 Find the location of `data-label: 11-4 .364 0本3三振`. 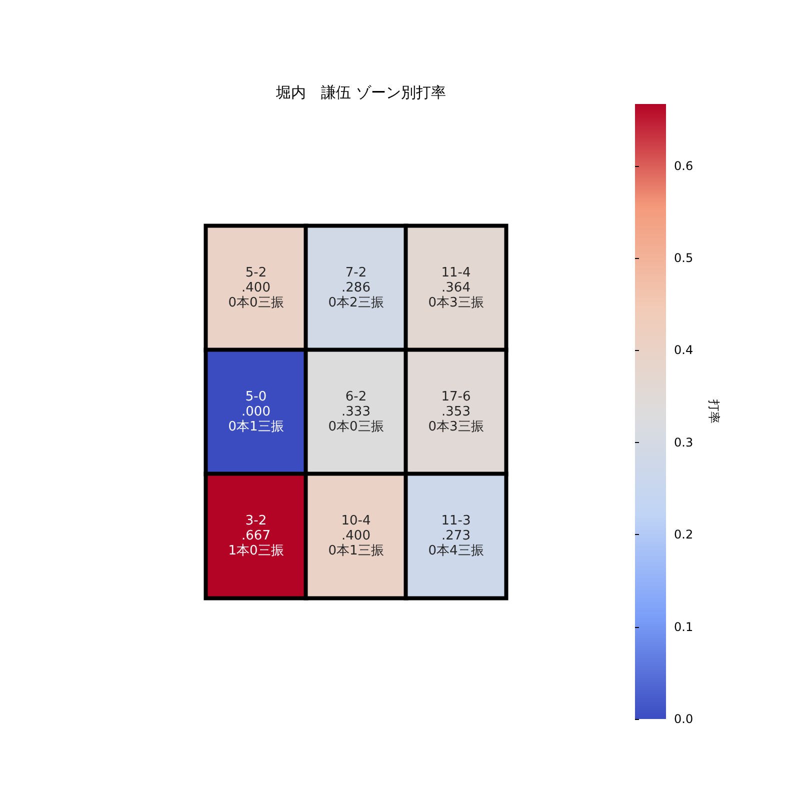

data-label: 11-4 .364 0本3三振 is located at coordinates (456, 288).